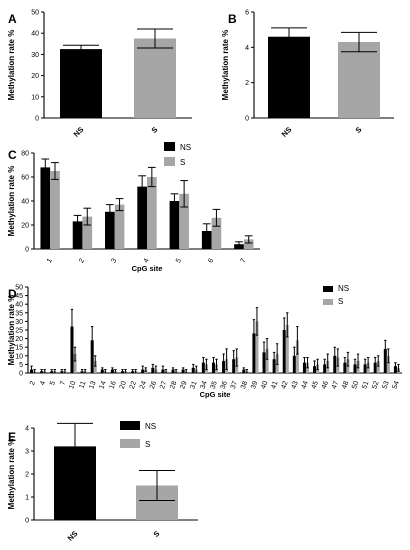  What do you see at coordinates (305, 385) in the screenshot?
I see `x-tick-label: 44` at bounding box center [305, 385].